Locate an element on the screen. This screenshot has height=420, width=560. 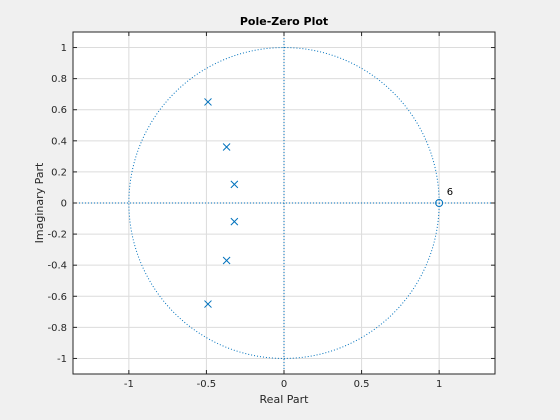
x-tick-label: 0.5 is located at coordinates (362, 384).